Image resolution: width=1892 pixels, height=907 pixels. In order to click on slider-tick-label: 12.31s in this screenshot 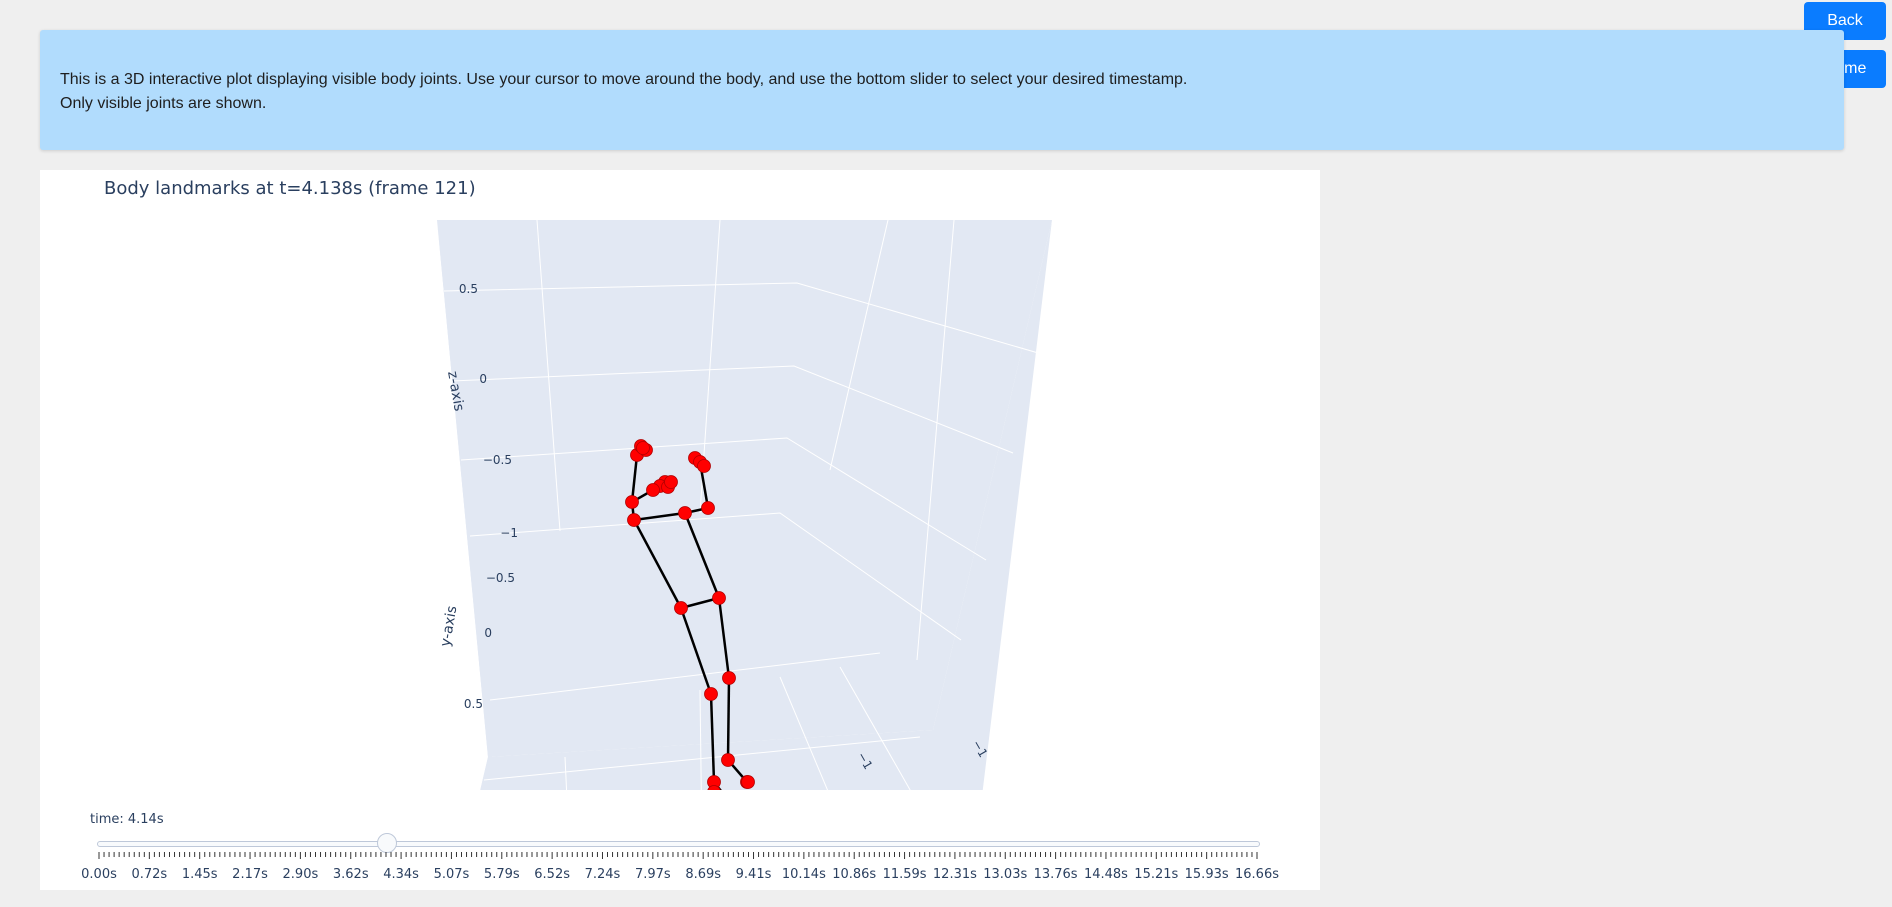, I will do `click(955, 874)`.